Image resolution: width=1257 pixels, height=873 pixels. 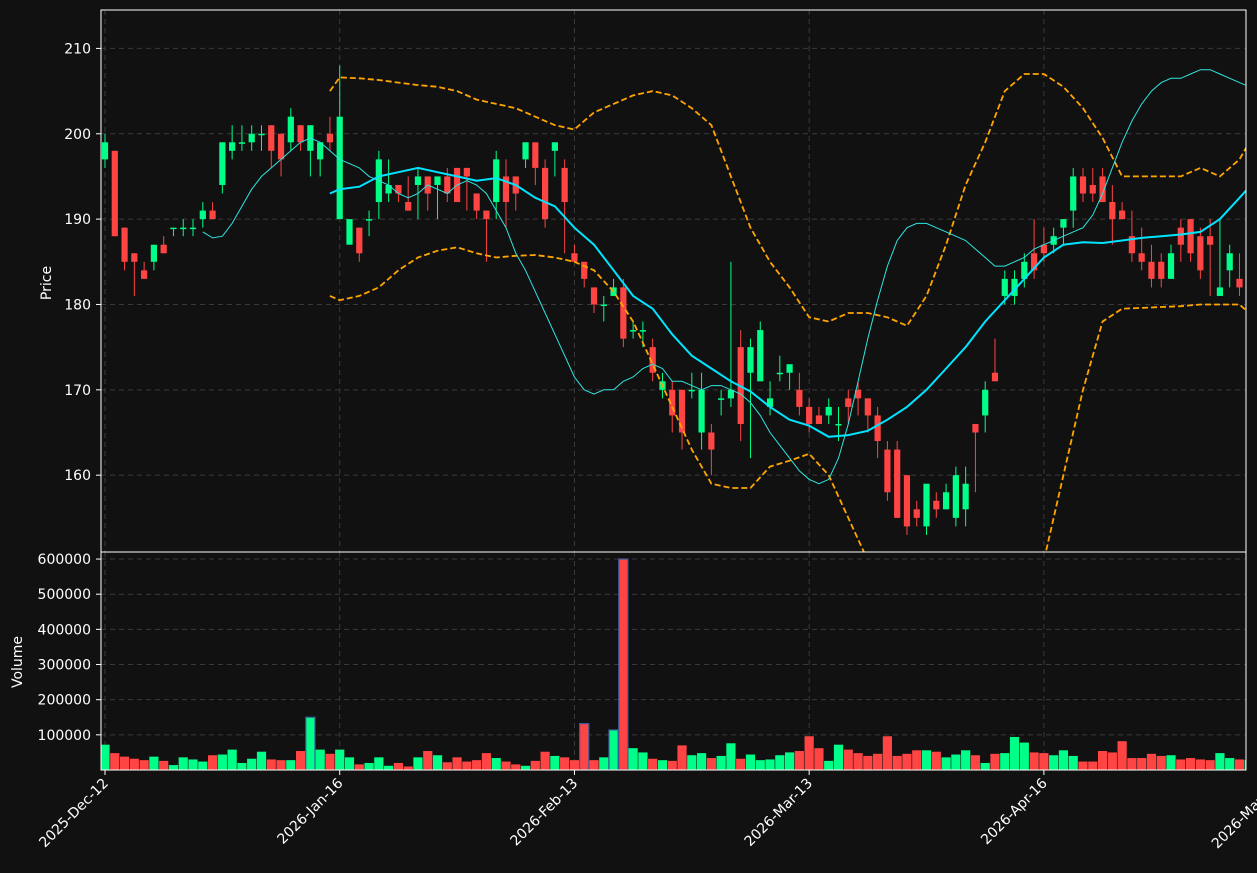 What do you see at coordinates (64, 560) in the screenshot?
I see `volume-tick-label: 600000` at bounding box center [64, 560].